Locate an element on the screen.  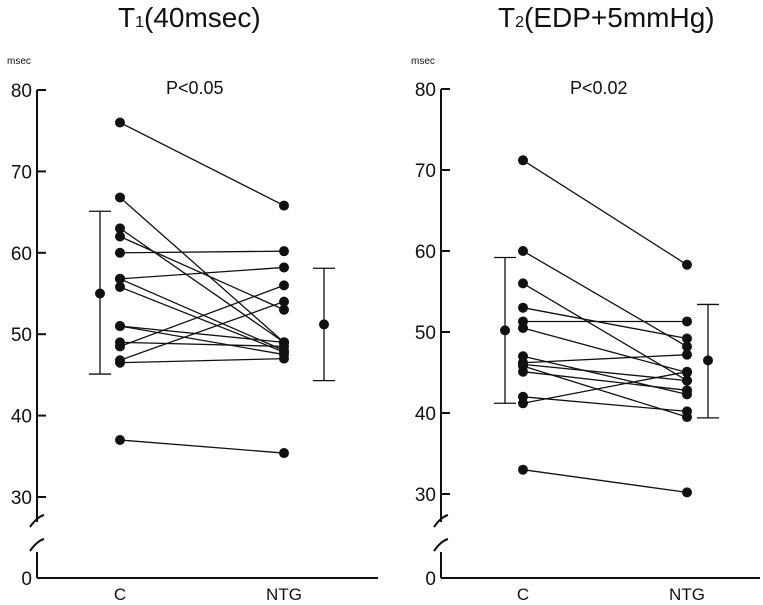
y-tick-label-left: 60 is located at coordinates (21, 254).